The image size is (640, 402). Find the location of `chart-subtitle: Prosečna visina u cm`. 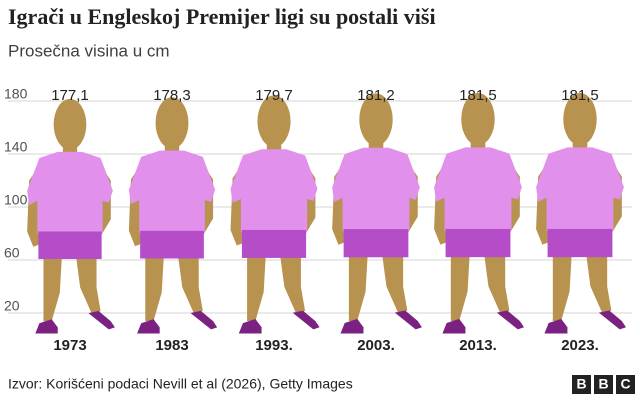

chart-subtitle: Prosečna visina u cm is located at coordinates (89, 50).